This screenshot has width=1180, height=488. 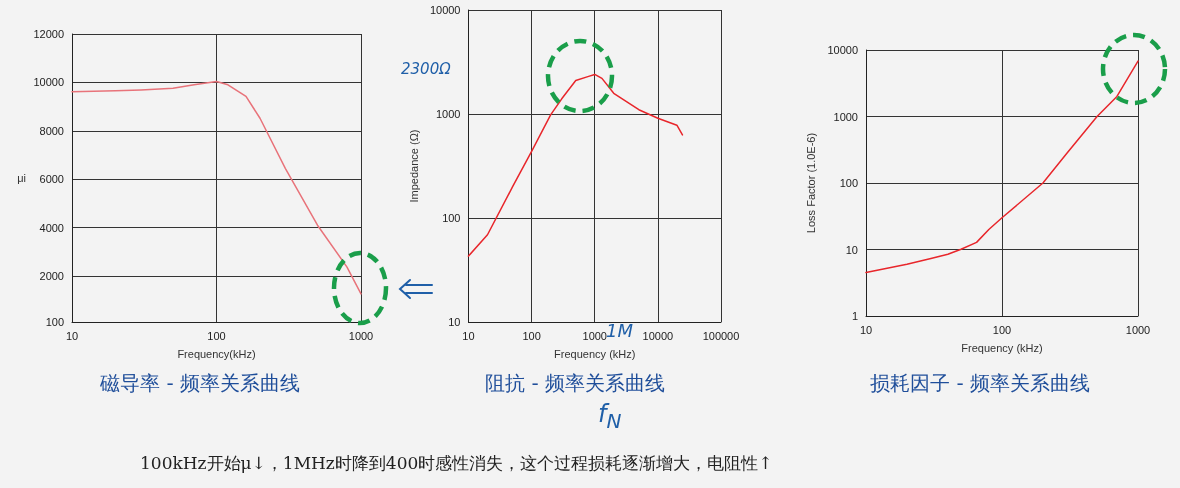 I want to click on y-tick-label: 8000, so click(x=51, y=130).